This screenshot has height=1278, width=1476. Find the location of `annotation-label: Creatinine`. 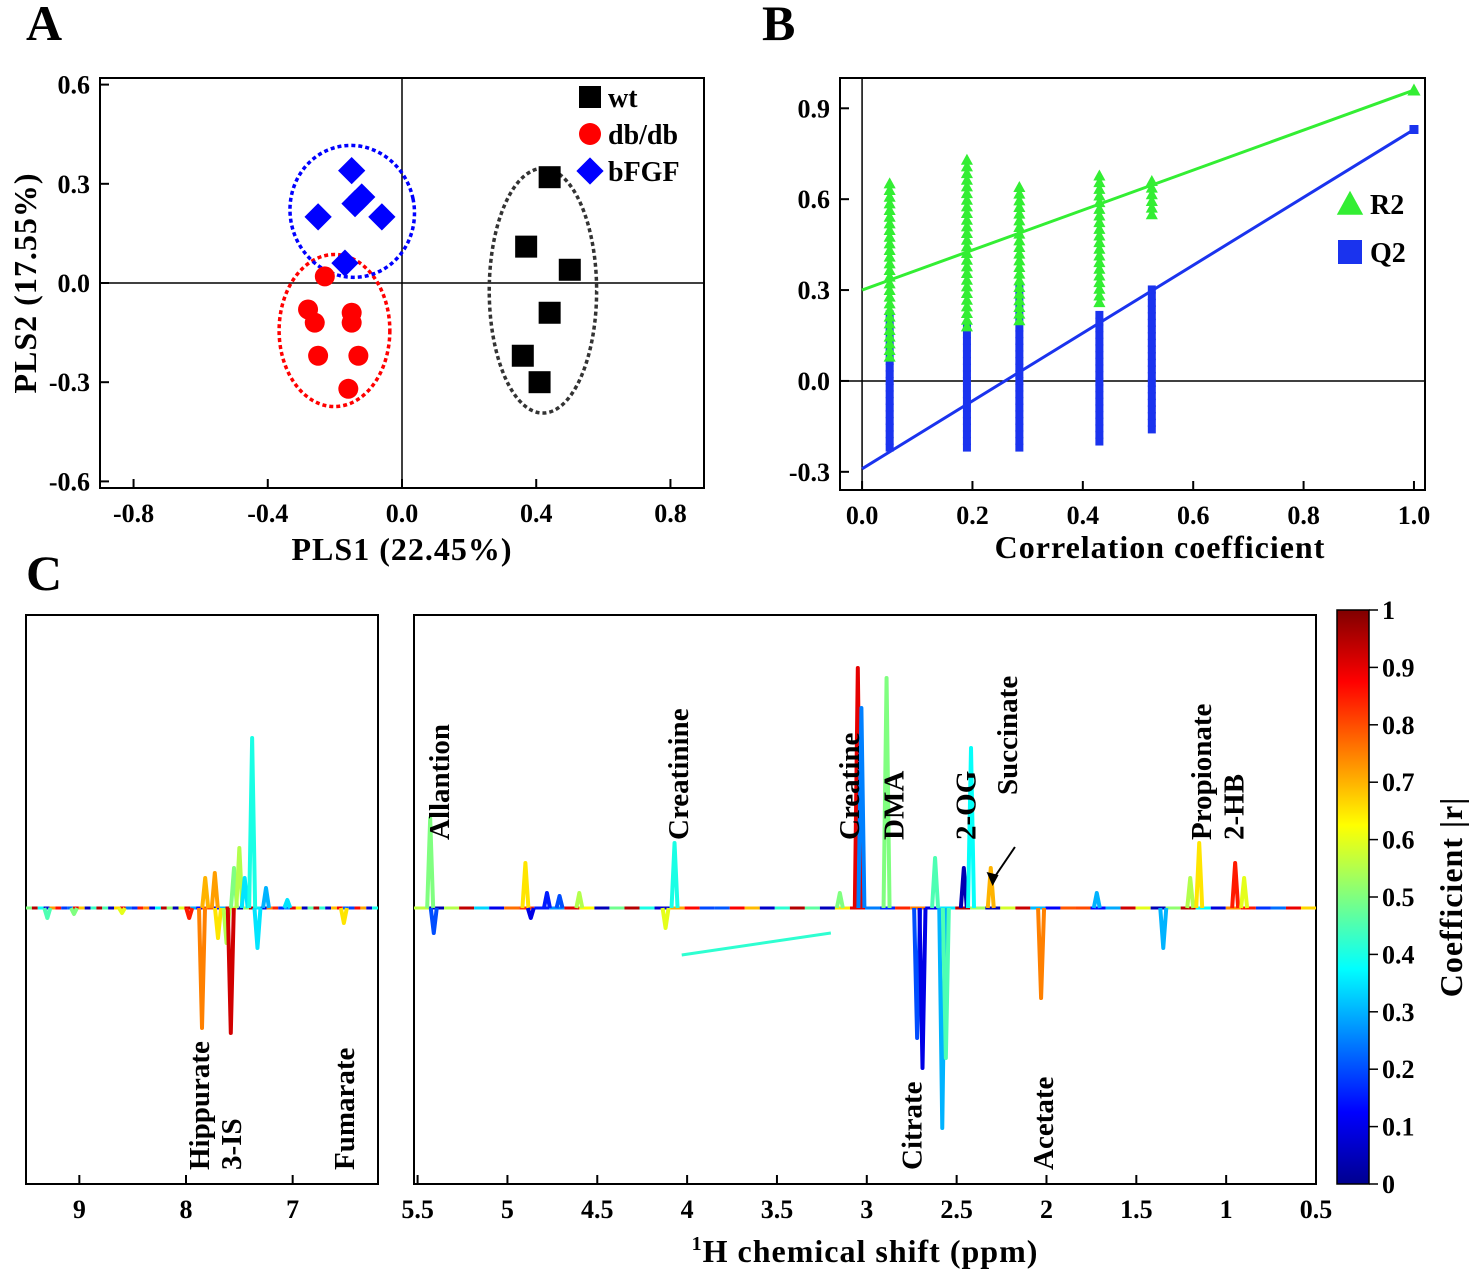

annotation-label: Creatinine is located at coordinates (679, 774).